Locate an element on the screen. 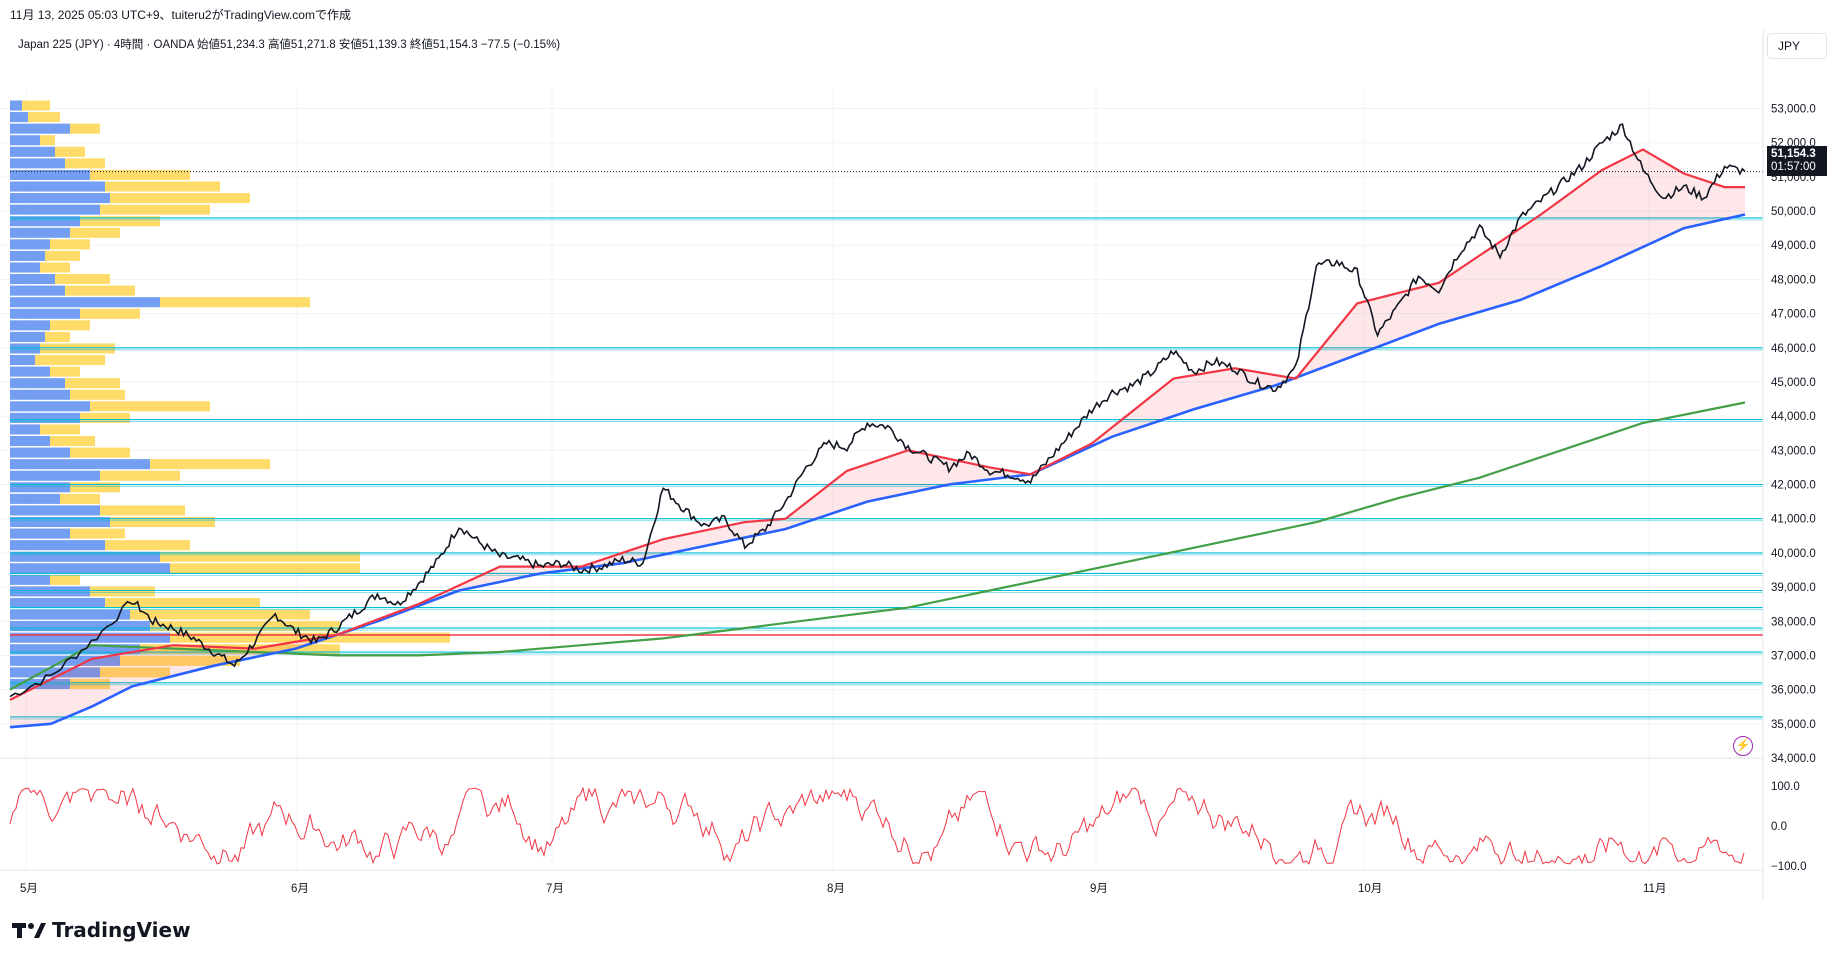 The width and height of the screenshot is (1835, 958). oscillator-line is located at coordinates (877, 825).